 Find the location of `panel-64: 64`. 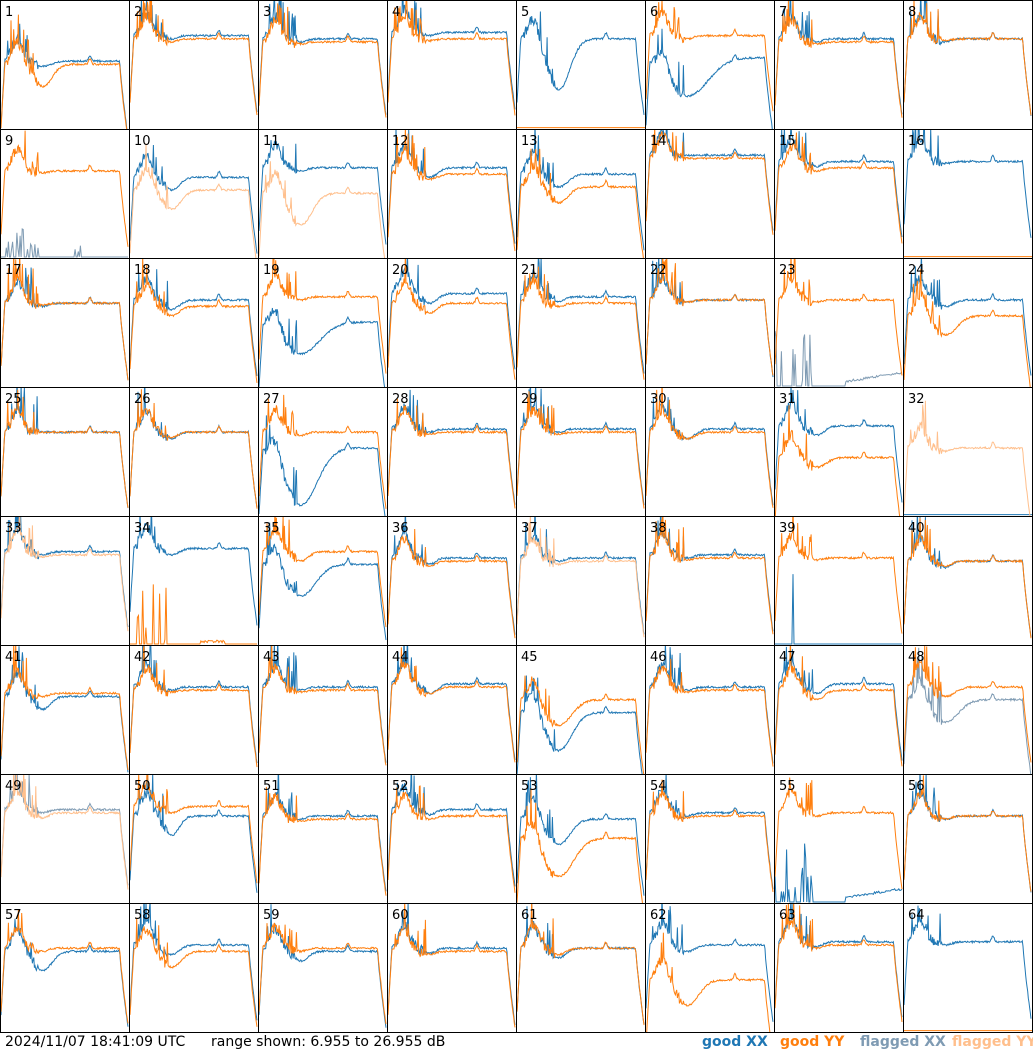

panel-64: 64 is located at coordinates (968, 968).